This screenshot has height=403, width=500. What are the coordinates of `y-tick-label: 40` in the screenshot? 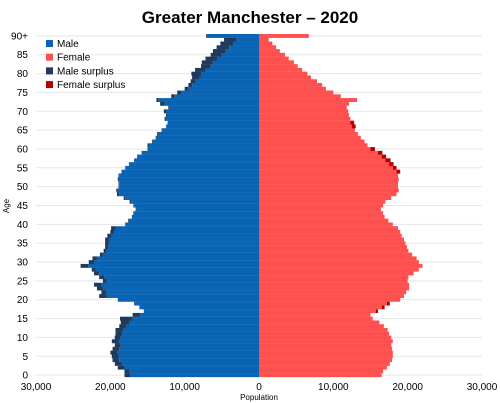 It's located at (23, 225).